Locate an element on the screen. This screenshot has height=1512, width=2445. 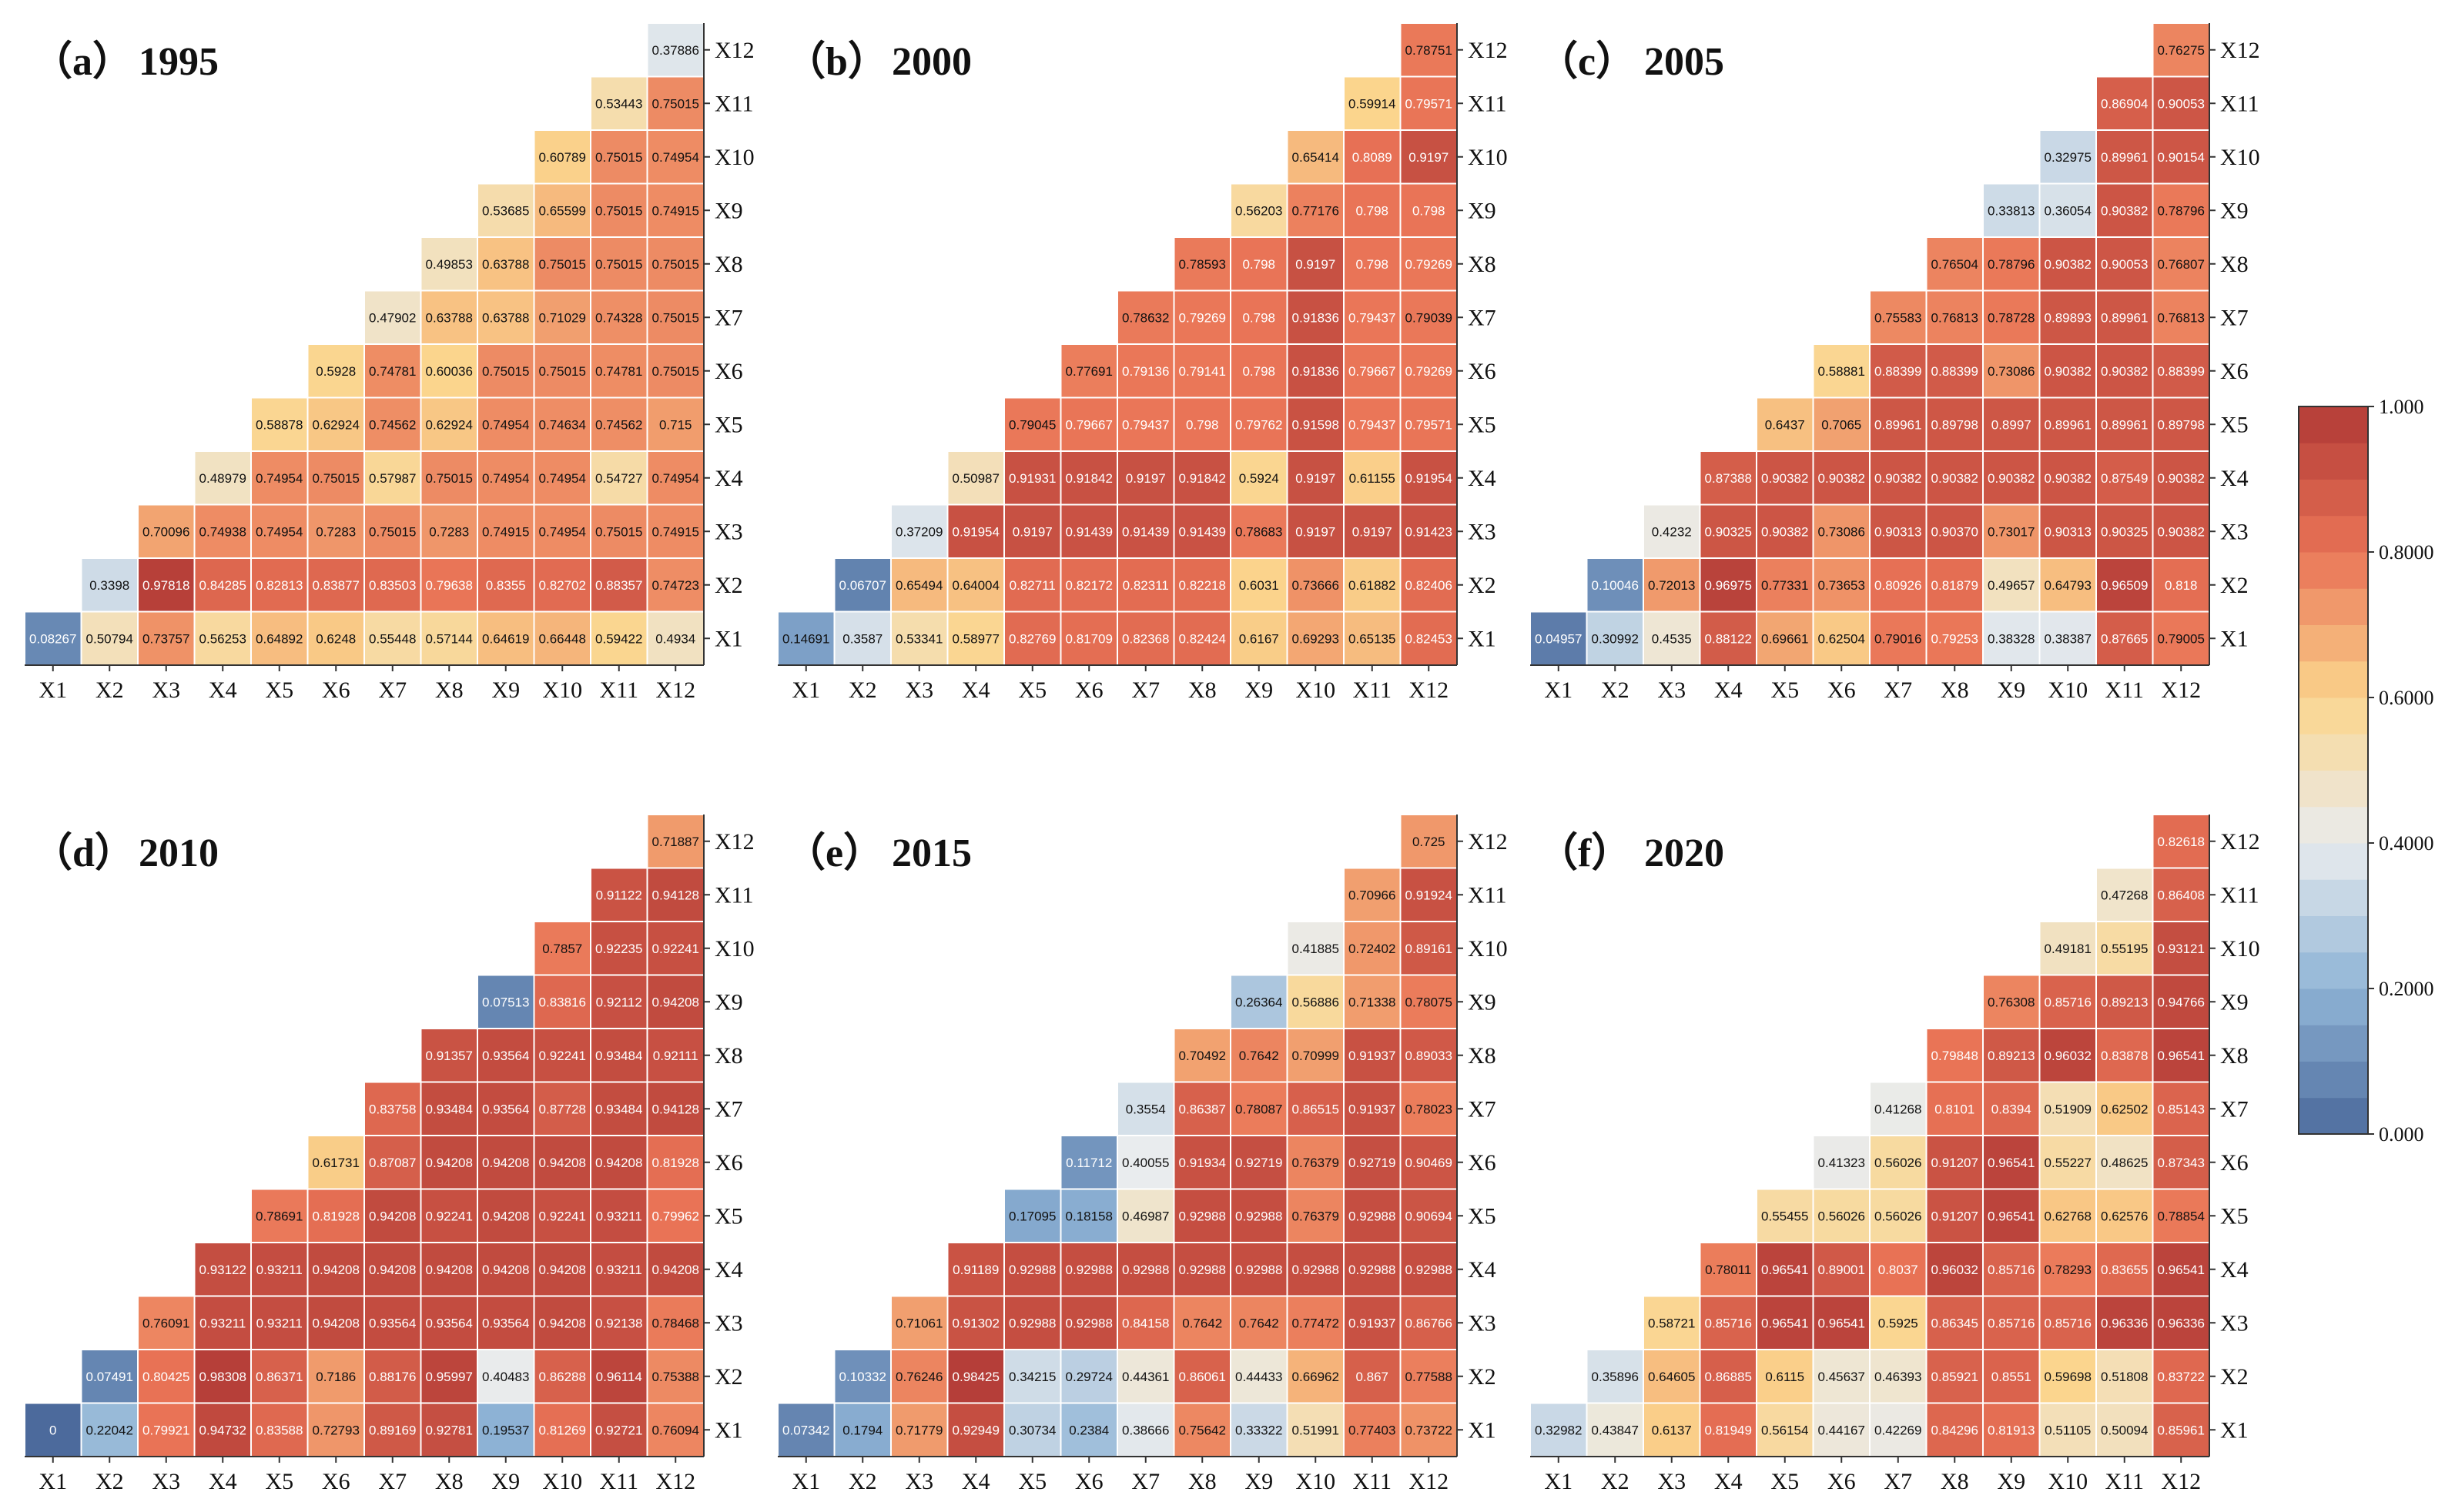
cell-value-label: 0.76246 is located at coordinates (919, 1377).